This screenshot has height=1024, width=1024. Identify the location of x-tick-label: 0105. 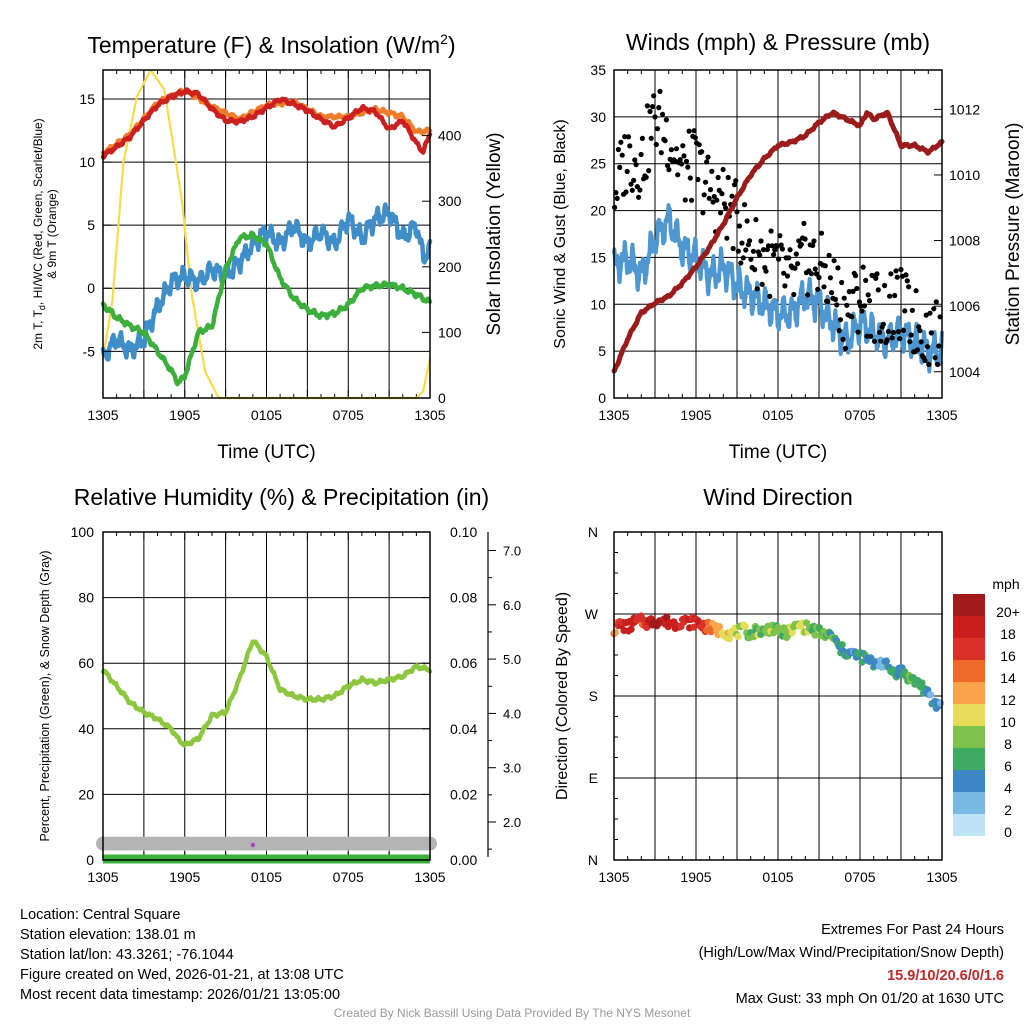
(777, 415).